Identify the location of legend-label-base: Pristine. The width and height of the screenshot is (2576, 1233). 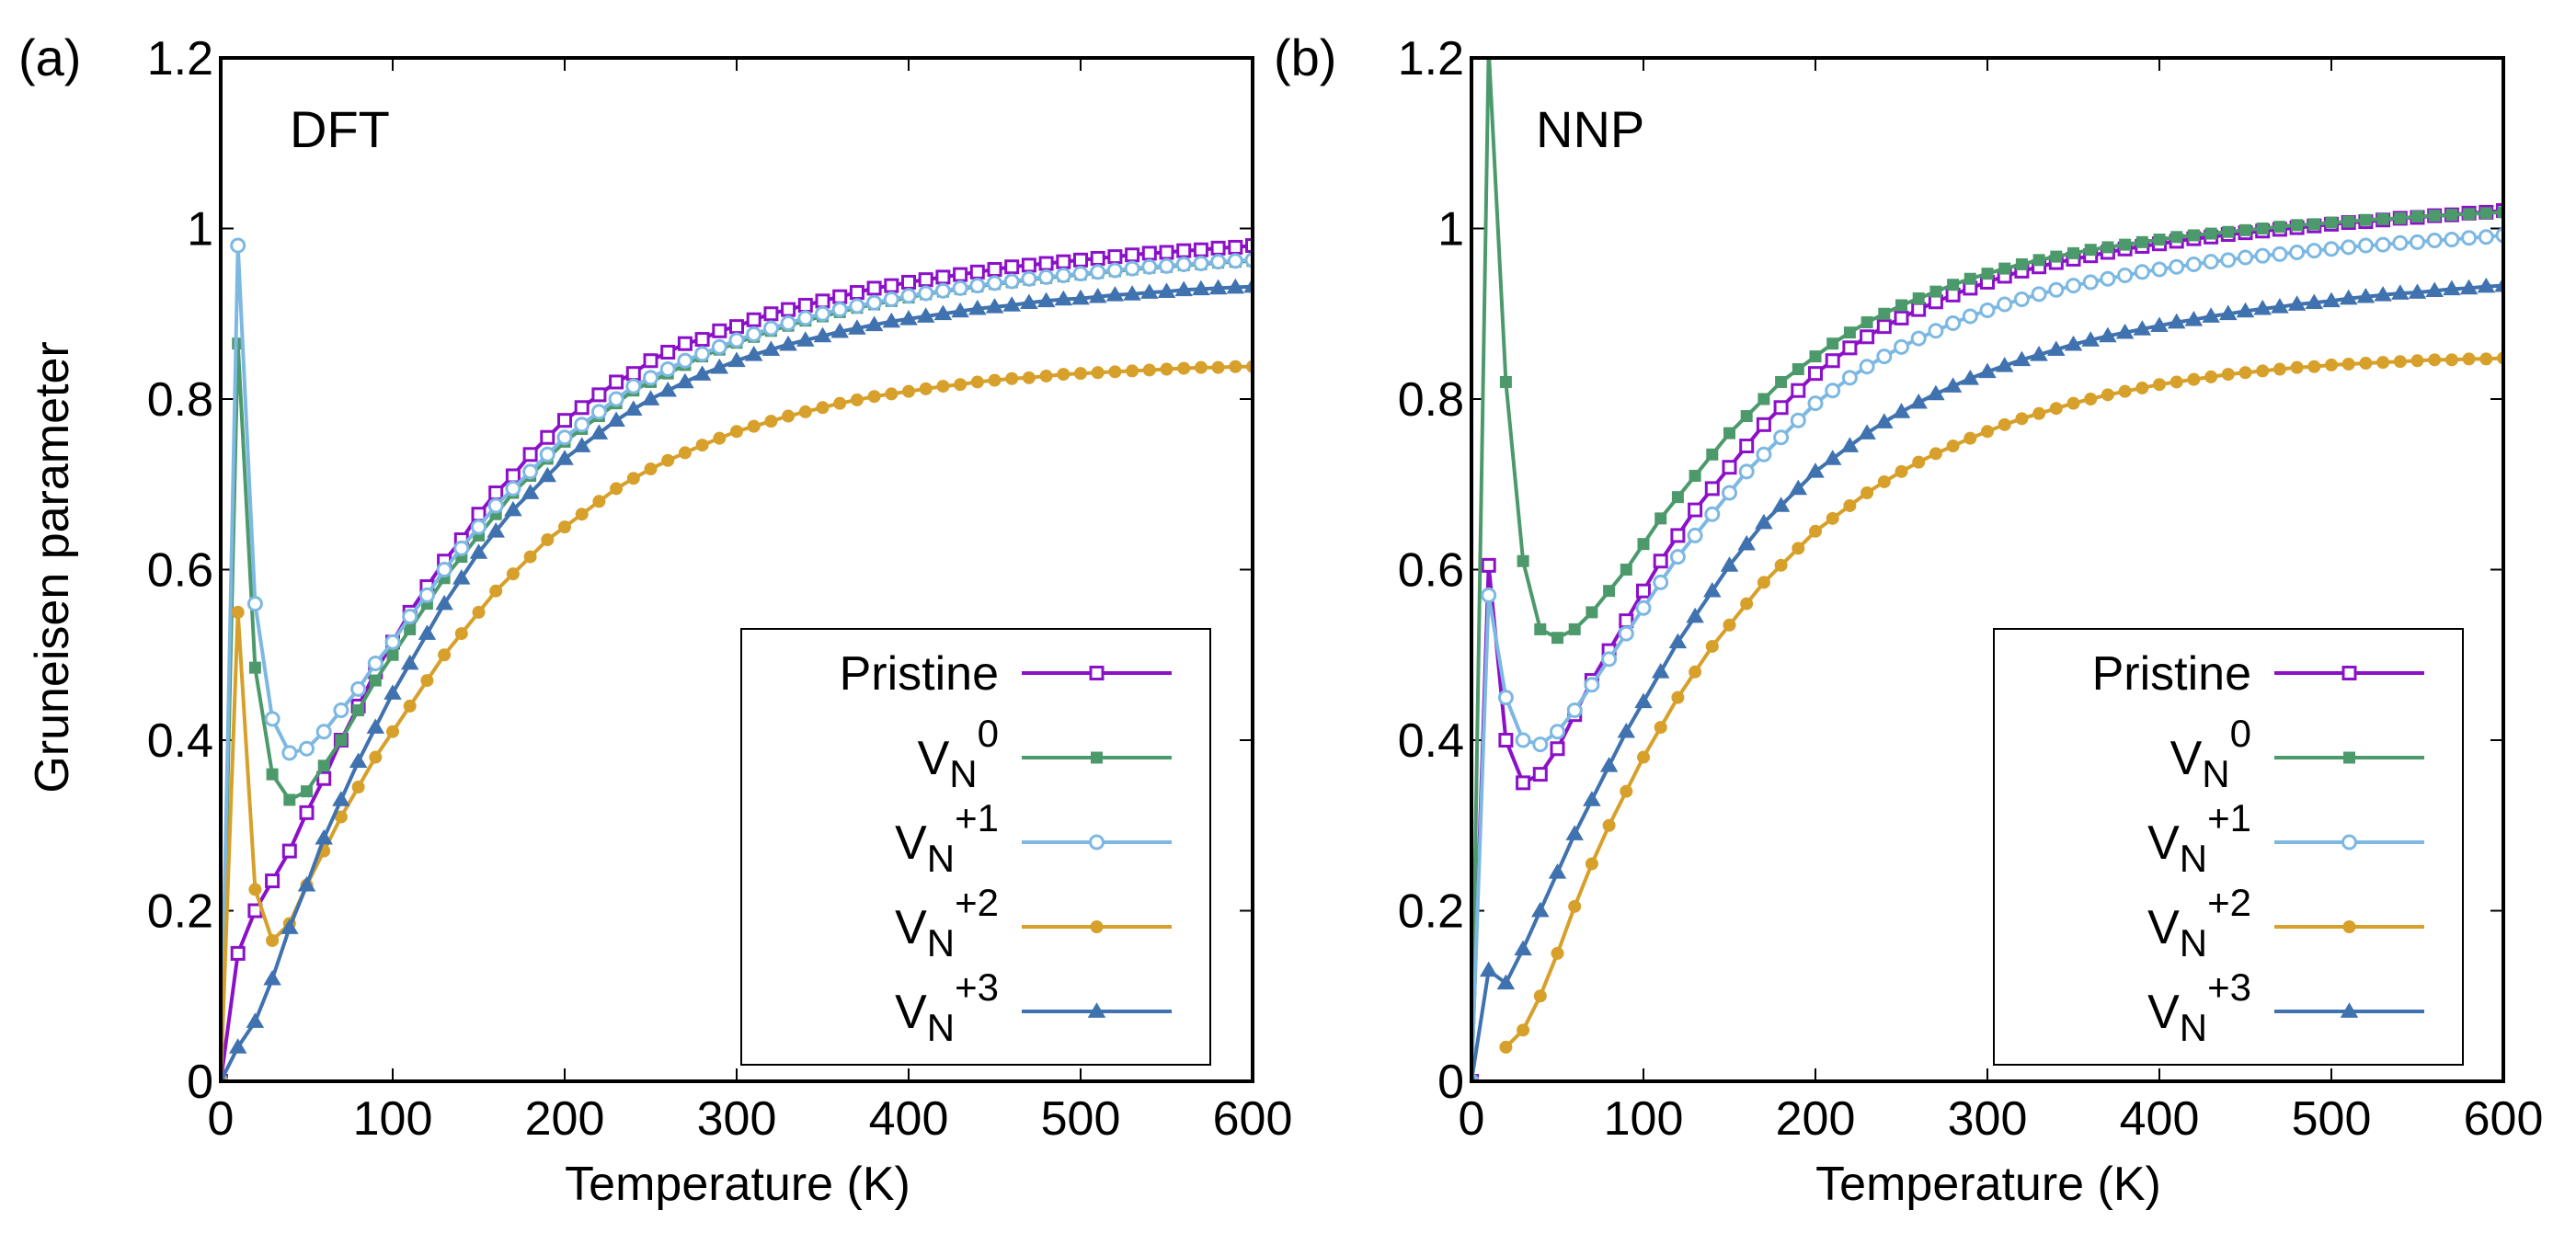
(2172, 674).